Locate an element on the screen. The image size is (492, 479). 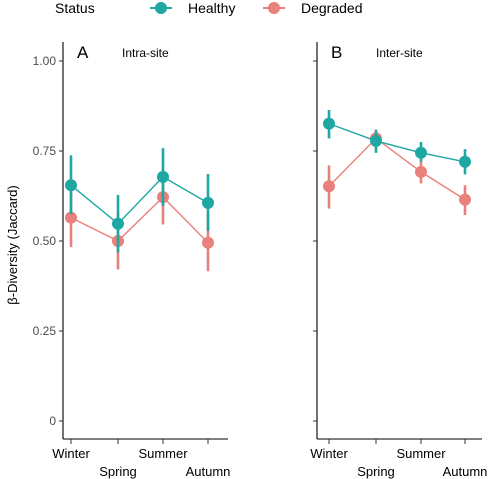
legend-title: Status is located at coordinates (75, 8).